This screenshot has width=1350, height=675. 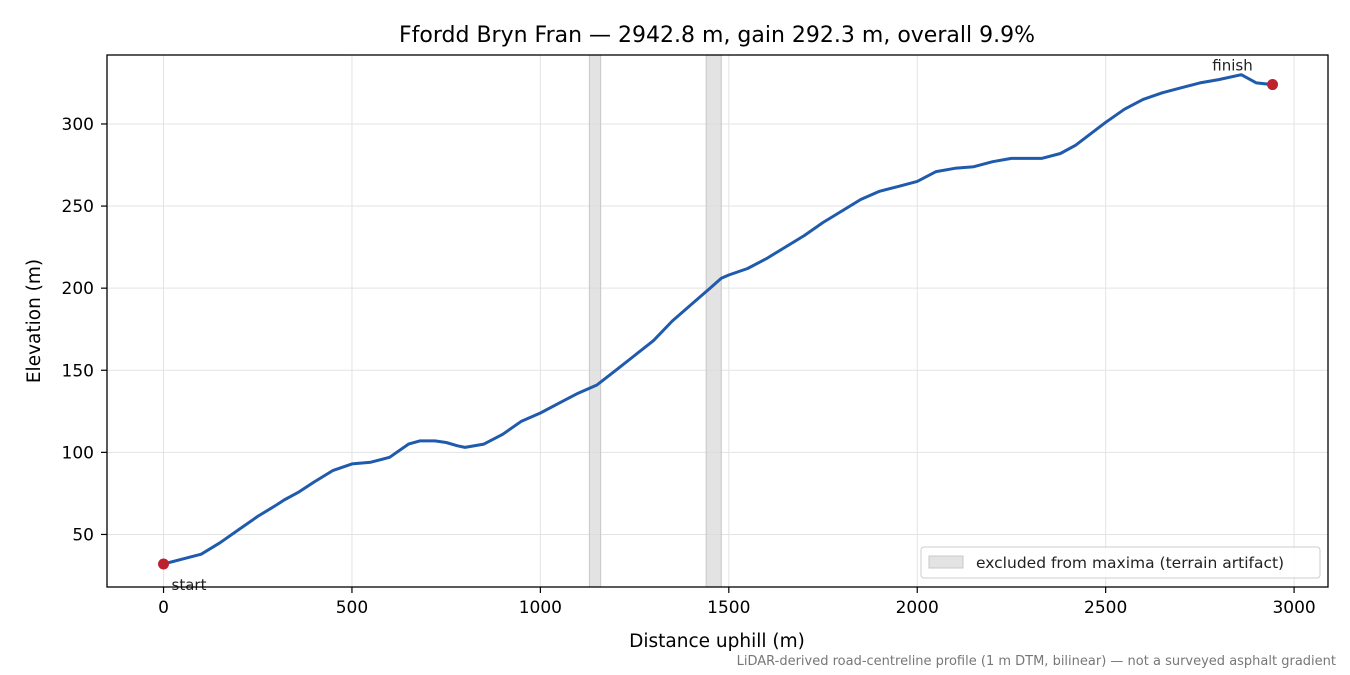 I want to click on y-tick-label: 250, so click(x=78, y=207).